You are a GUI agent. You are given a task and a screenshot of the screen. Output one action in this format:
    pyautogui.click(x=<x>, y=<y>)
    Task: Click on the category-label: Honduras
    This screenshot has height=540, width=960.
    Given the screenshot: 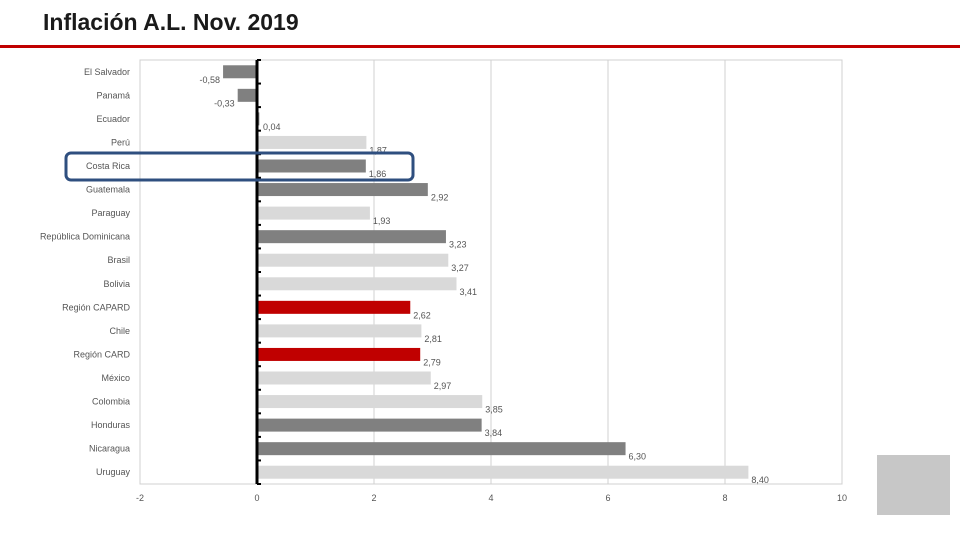 What is the action you would take?
    pyautogui.click(x=111, y=425)
    